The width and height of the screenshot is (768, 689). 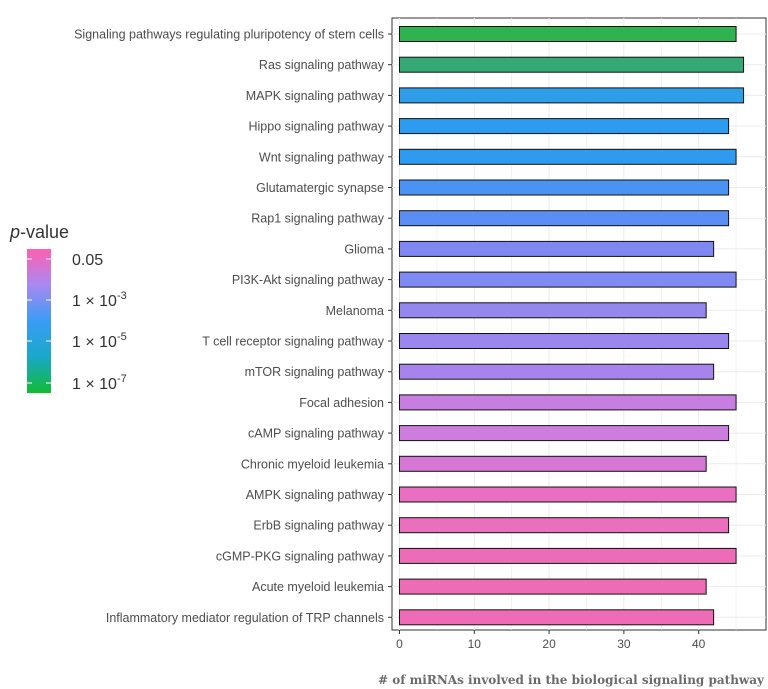 What do you see at coordinates (315, 372) in the screenshot?
I see `y-tick-label: mTOR signaling pathway` at bounding box center [315, 372].